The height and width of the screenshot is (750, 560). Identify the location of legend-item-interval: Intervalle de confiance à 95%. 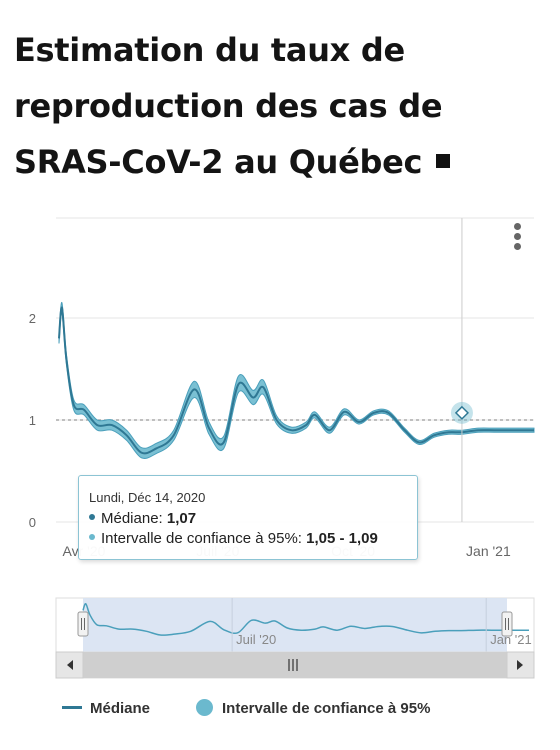
(313, 708).